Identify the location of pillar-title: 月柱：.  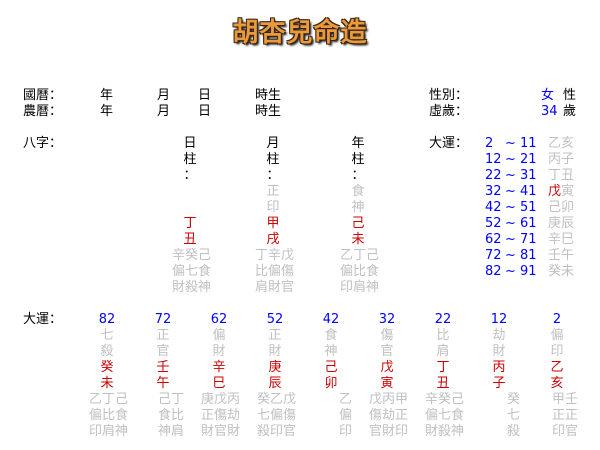
(273, 159).